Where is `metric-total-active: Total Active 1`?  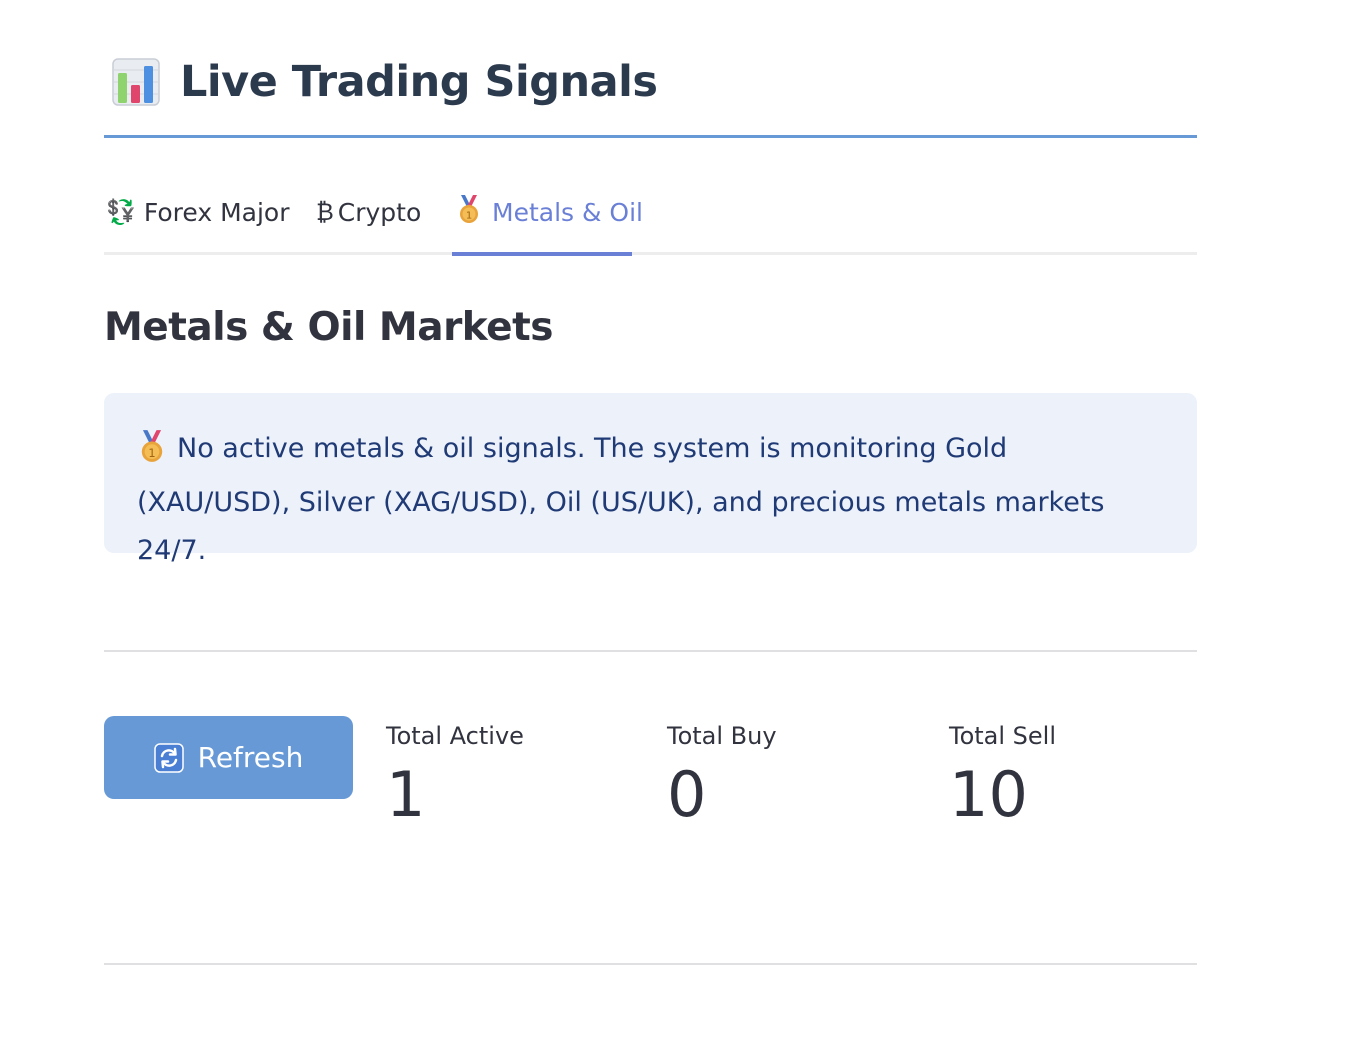 metric-total-active: Total Active 1 is located at coordinates (455, 774).